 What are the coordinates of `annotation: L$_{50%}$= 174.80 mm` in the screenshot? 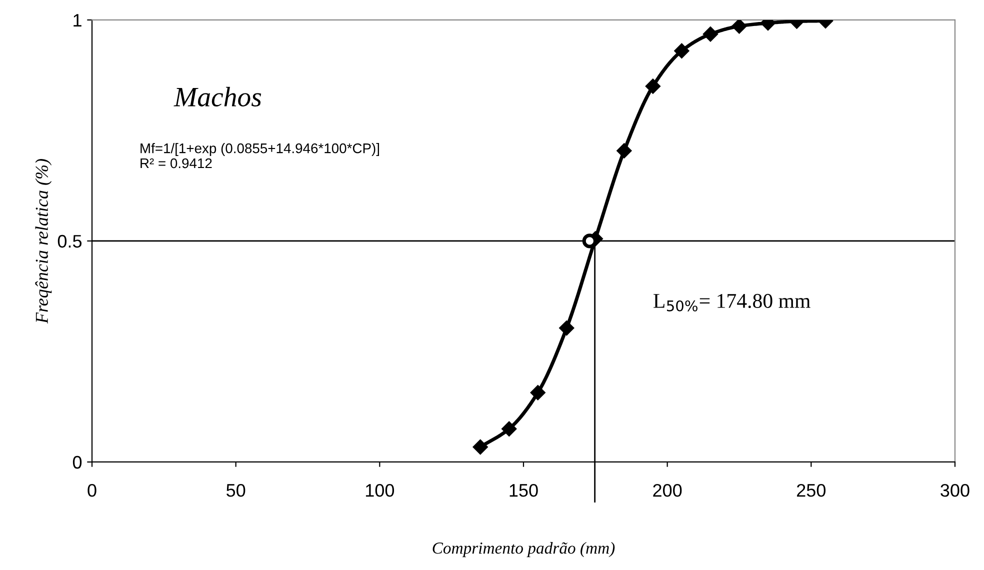 It's located at (732, 303).